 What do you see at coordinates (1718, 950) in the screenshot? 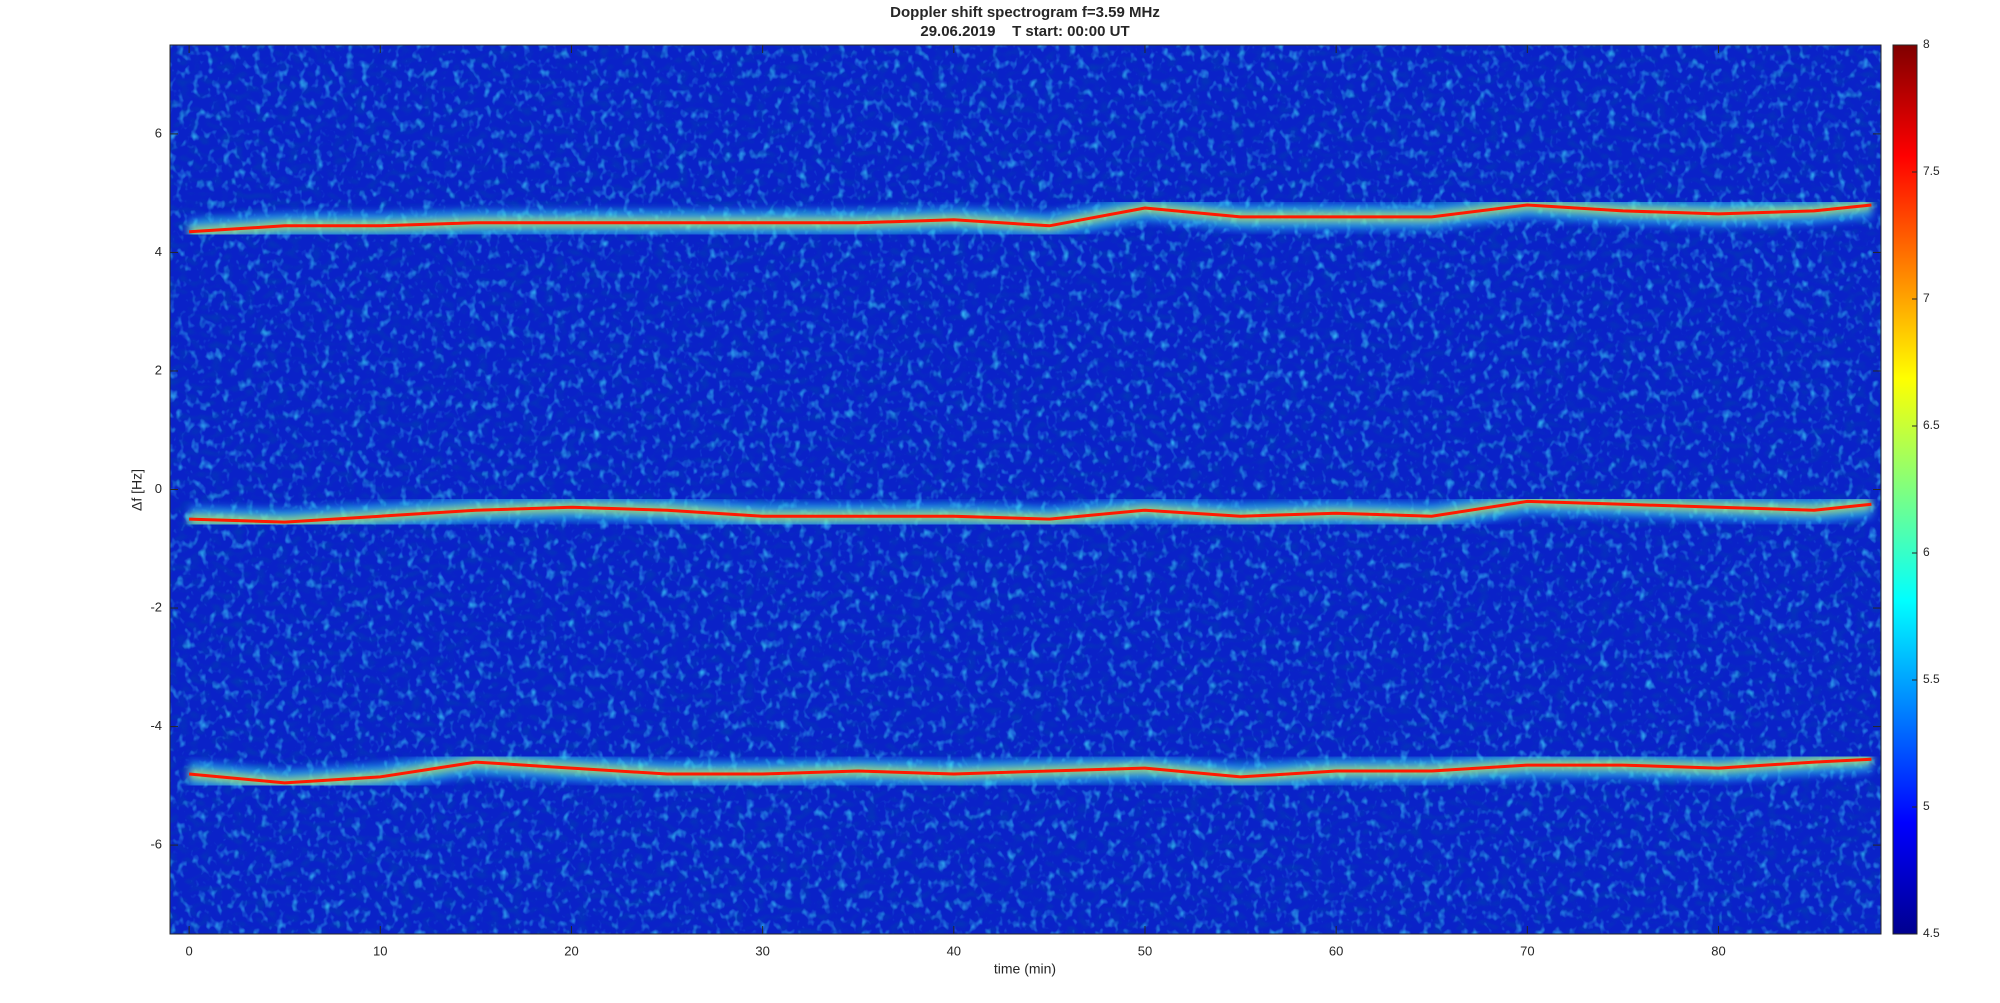
I see `x-tick-label: 80` at bounding box center [1718, 950].